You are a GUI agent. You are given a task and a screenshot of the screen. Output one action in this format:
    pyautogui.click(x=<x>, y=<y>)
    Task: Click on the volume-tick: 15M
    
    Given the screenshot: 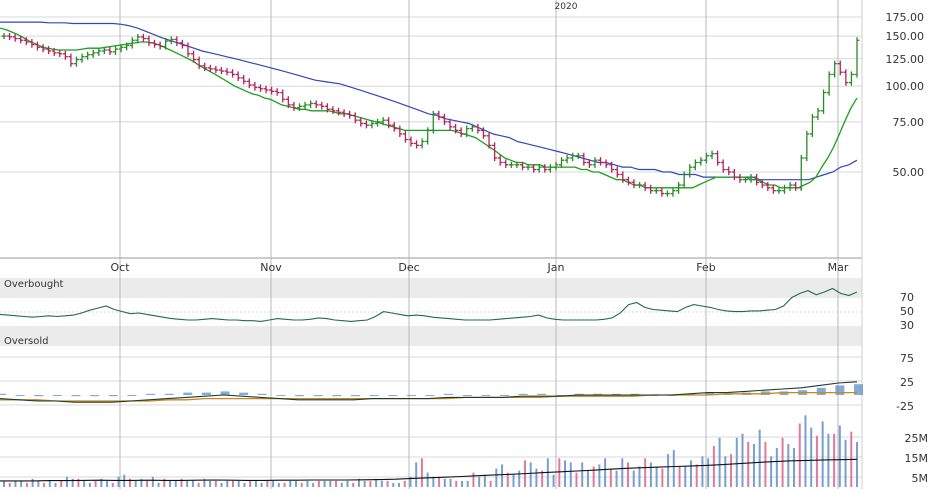 What is the action you would take?
    pyautogui.click(x=917, y=458)
    